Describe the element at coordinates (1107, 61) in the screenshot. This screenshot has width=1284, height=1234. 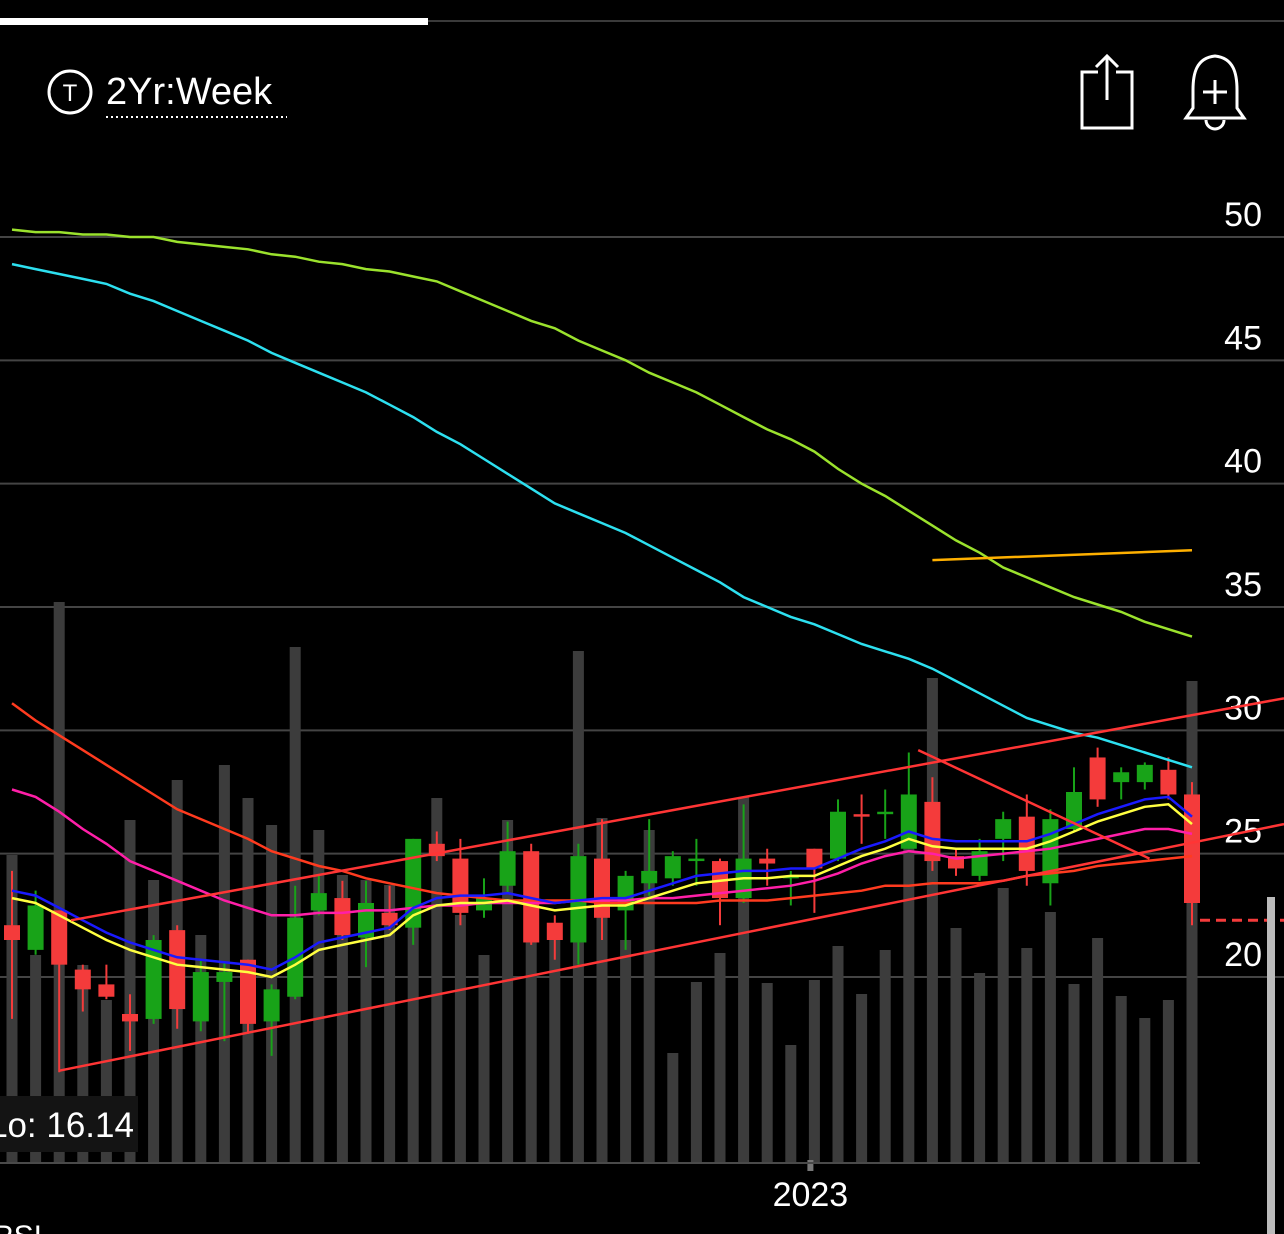
I see `share-icon-head` at that location.